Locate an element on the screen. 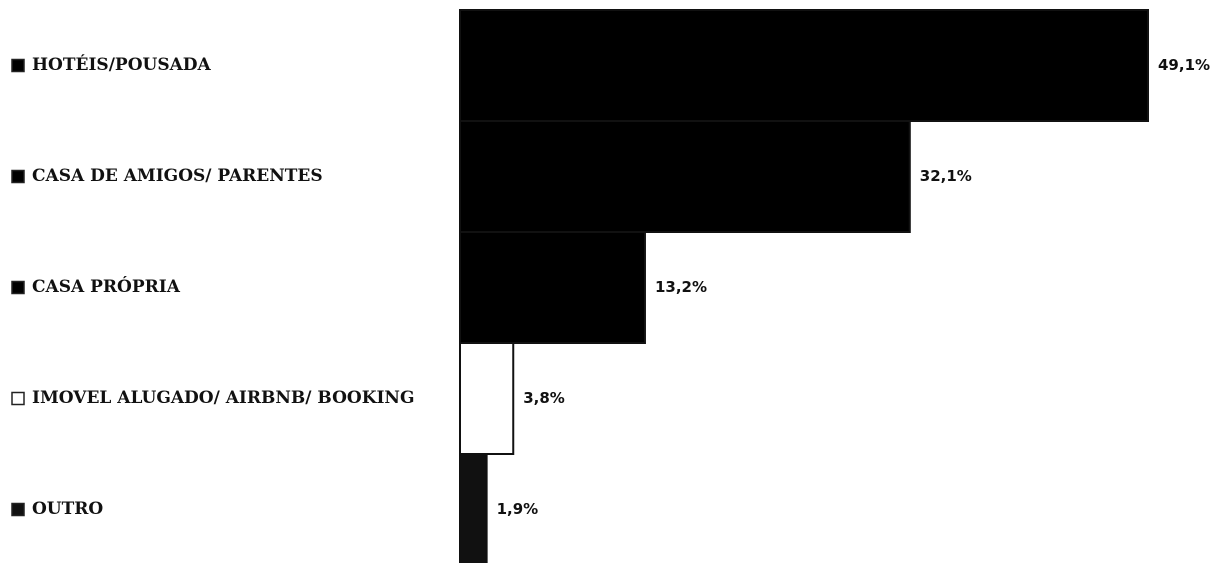 The image size is (1226, 563). category-label: HOTÉIS/POUSADA is located at coordinates (122, 64).